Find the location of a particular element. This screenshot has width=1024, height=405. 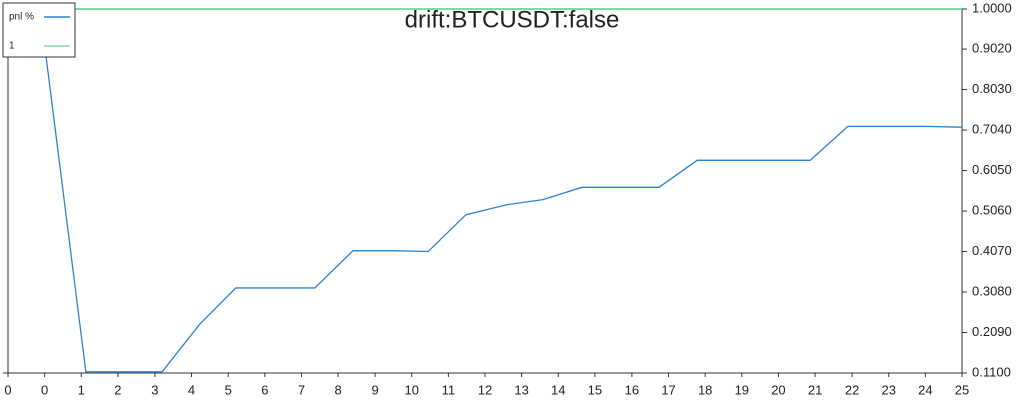

y-tick-label: 0.8030 is located at coordinates (992, 88).